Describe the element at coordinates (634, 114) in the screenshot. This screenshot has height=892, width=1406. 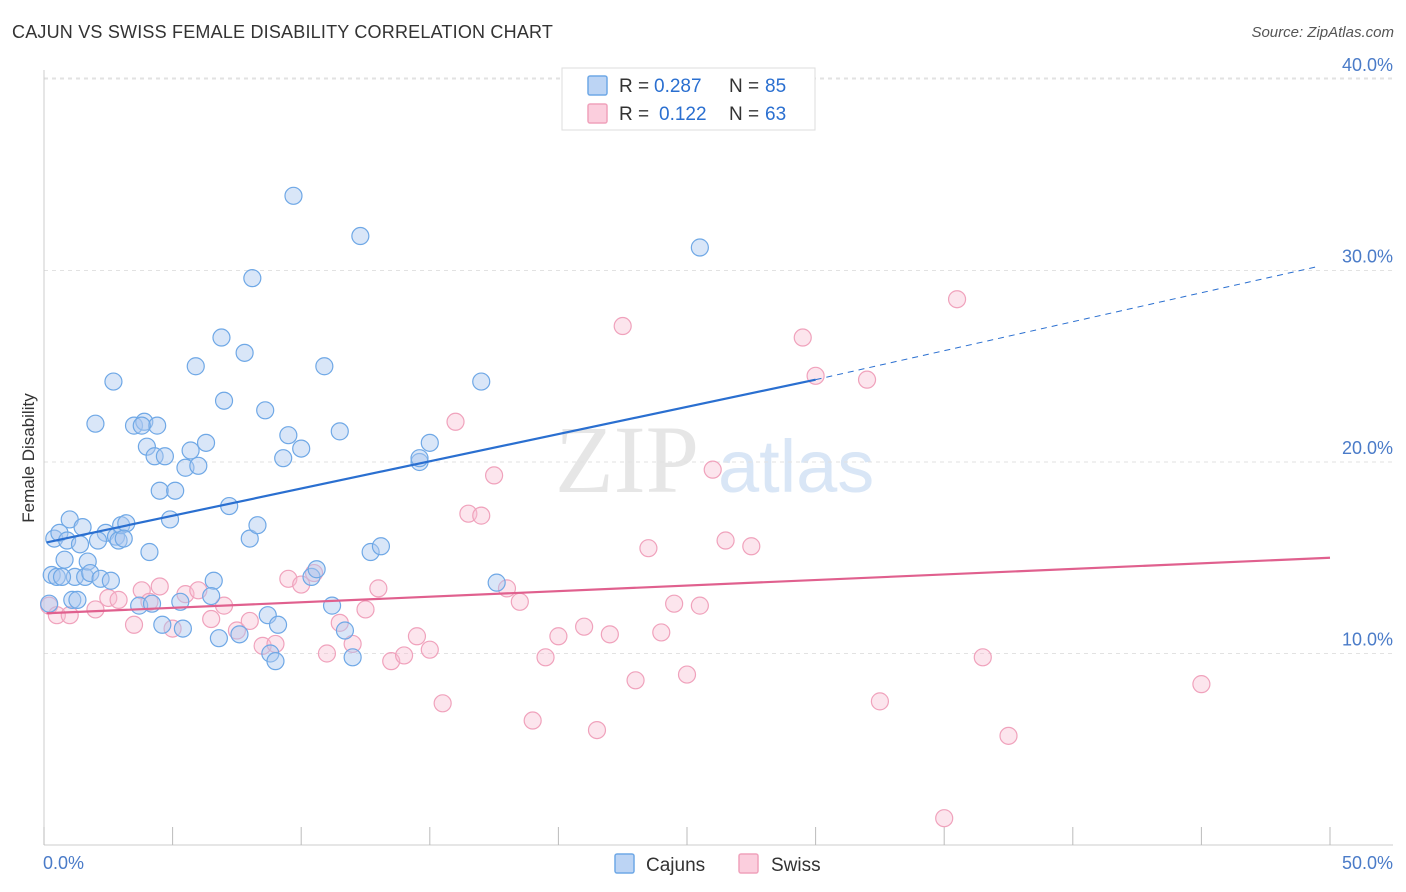
I see `stats-legend-r-label-swiss: R =` at that location.